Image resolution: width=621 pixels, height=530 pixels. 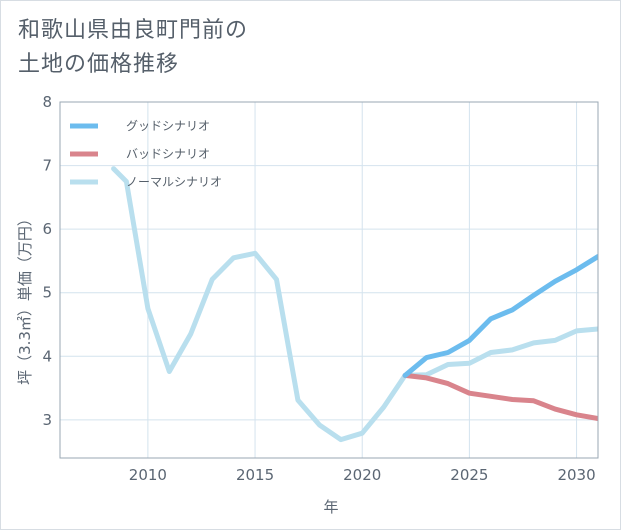 I want to click on x-tick-label-2015: 2015, so click(x=255, y=475).